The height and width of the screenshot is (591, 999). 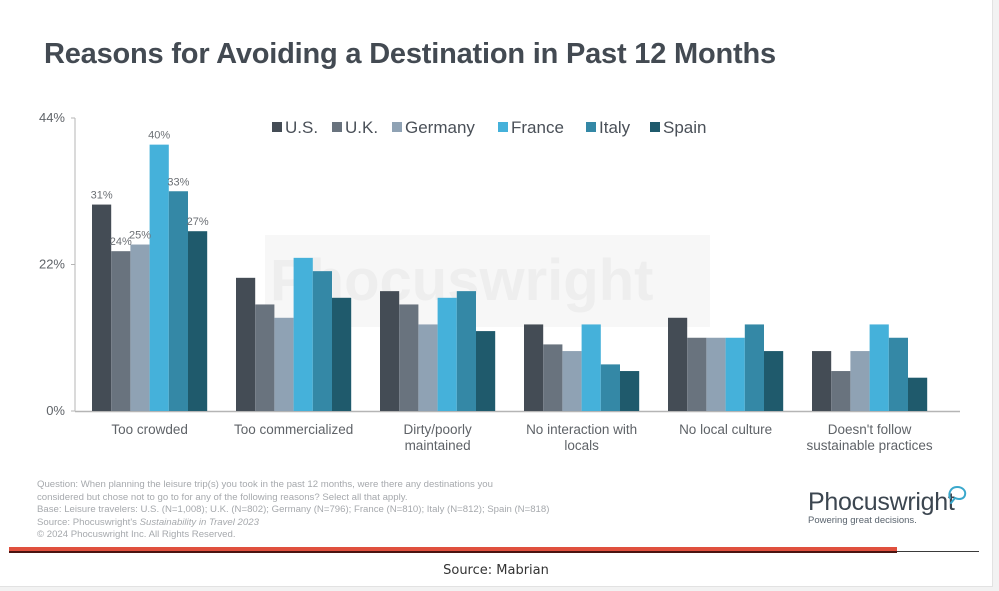 What do you see at coordinates (52, 117) in the screenshot?
I see `y-tick-label: 44%` at bounding box center [52, 117].